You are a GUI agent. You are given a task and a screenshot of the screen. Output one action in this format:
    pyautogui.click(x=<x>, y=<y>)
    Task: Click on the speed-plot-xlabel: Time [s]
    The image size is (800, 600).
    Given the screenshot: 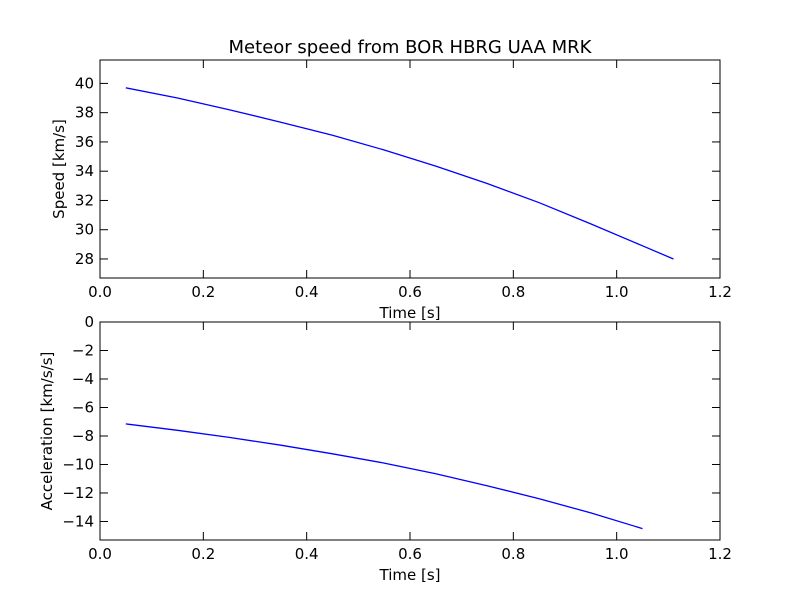 What is the action you would take?
    pyautogui.click(x=410, y=313)
    